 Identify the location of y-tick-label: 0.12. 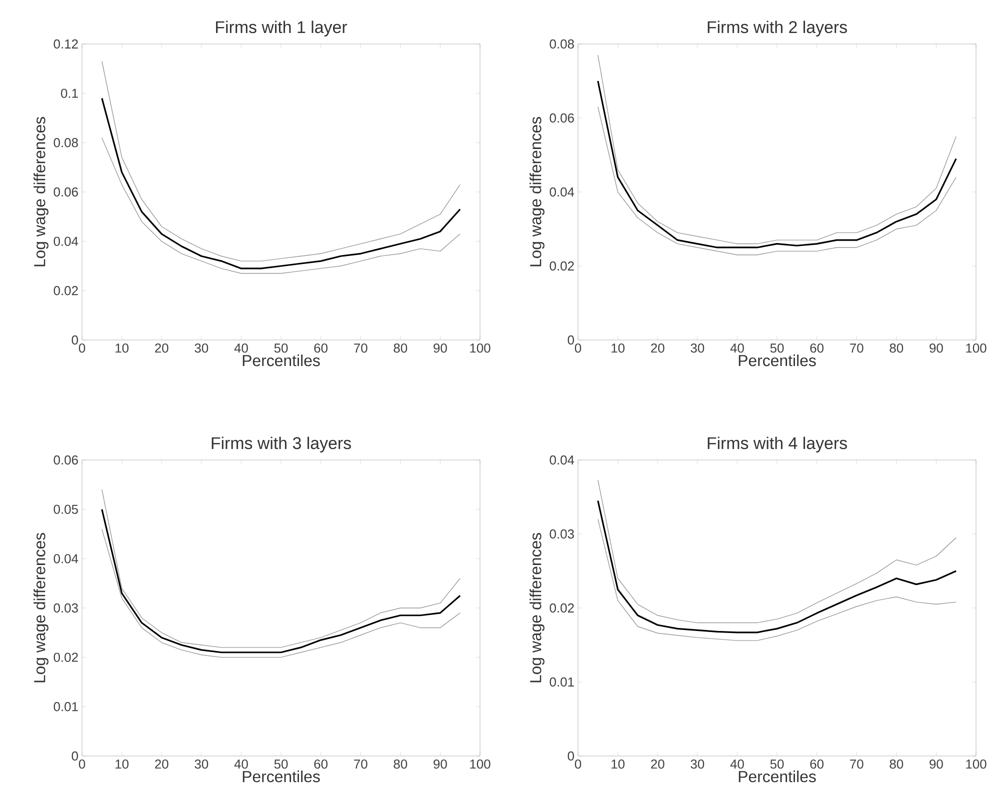
(66, 44).